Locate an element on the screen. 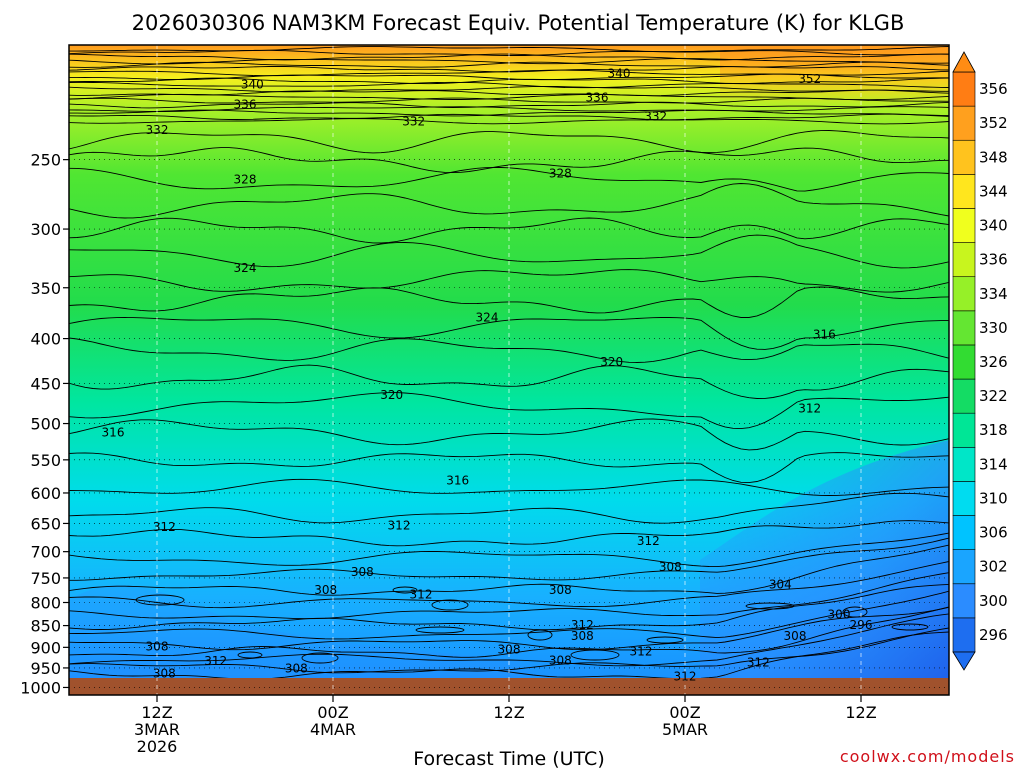 The width and height of the screenshot is (1024, 768). credit-text: coolwx.com/models is located at coordinates (927, 756).